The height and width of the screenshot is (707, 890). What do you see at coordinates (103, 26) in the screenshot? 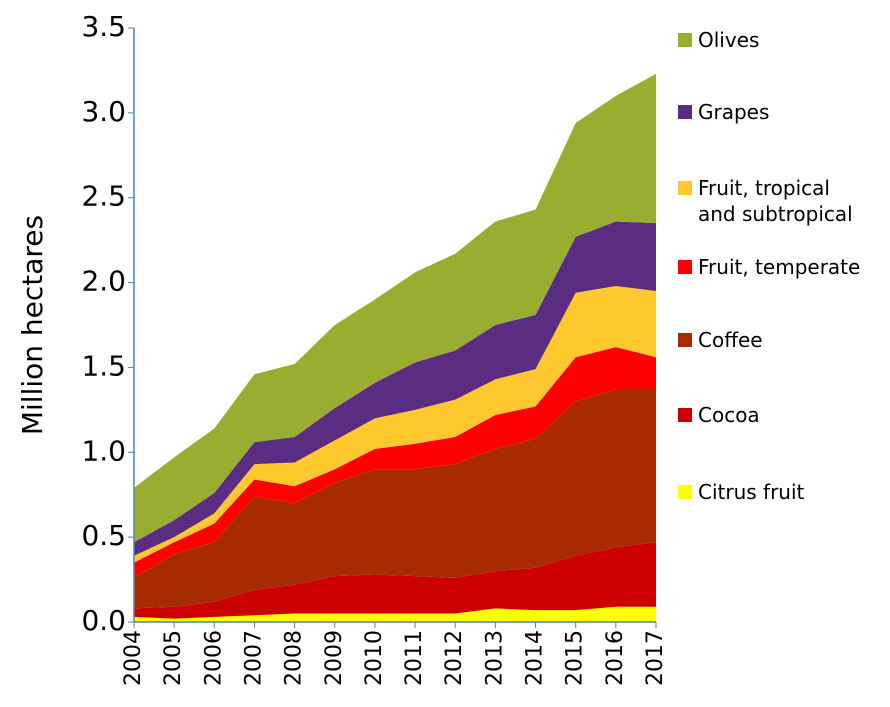
I see `y-tick-label: 3.5` at bounding box center [103, 26].